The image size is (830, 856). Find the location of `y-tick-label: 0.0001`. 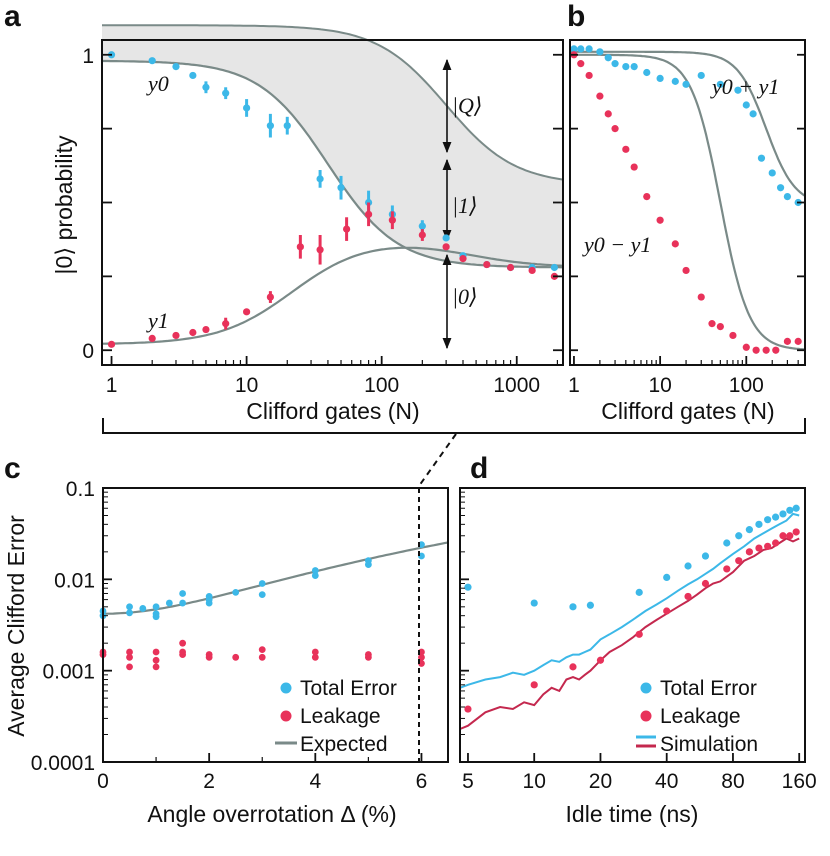

y-tick-label: 0.0001 is located at coordinates (63, 763).